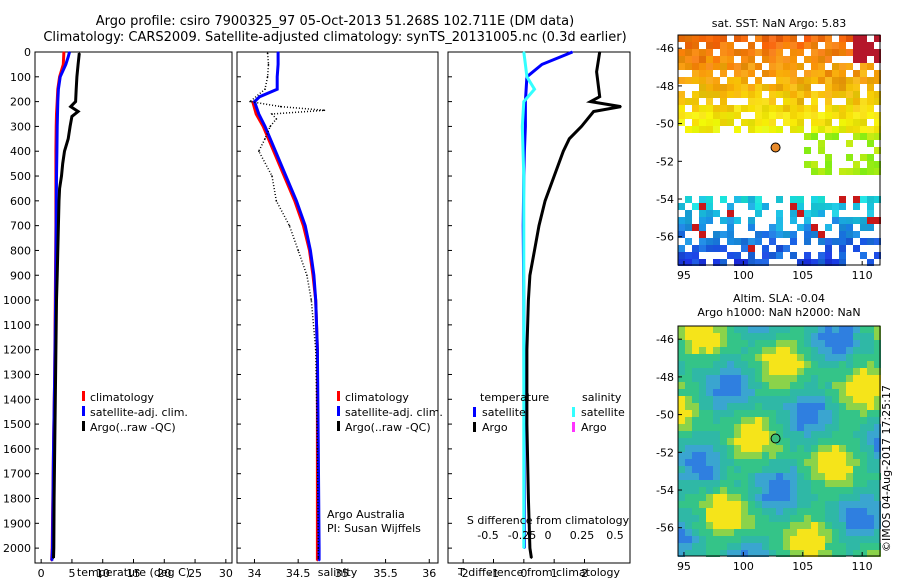 The height and width of the screenshot is (580, 900). Describe the element at coordinates (20, 102) in the screenshot. I see `y-tick-label: 200` at that location.